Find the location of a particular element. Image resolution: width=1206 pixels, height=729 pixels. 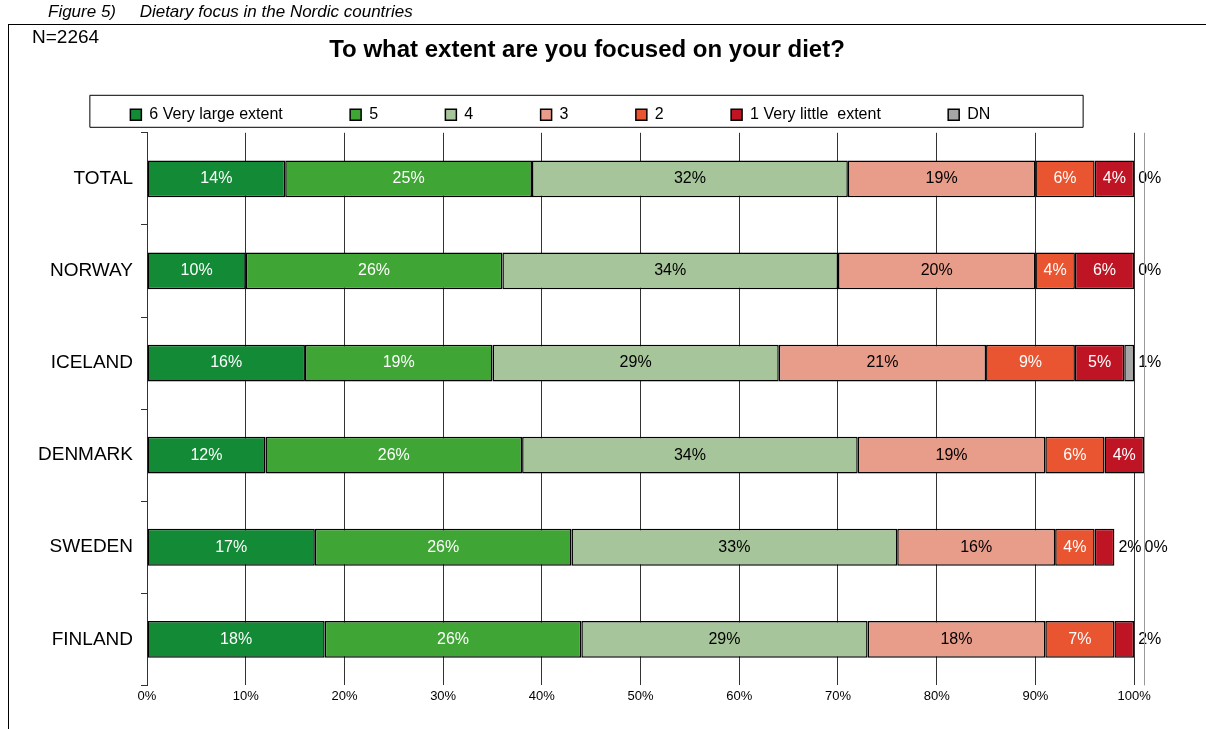

data-label: 7% is located at coordinates (1080, 638).